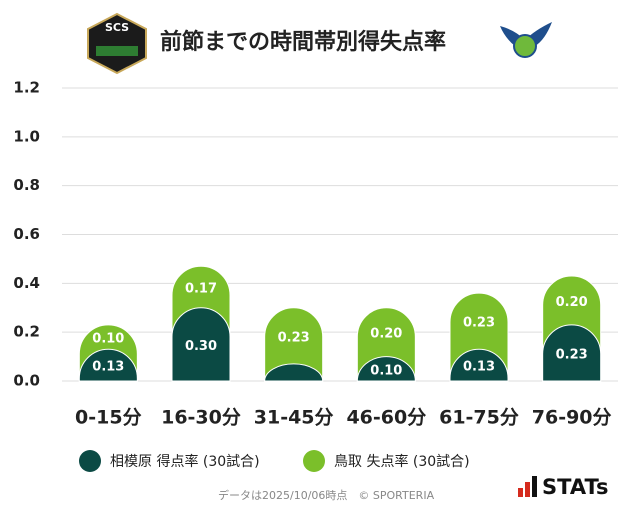  I want to click on x-tick-label: 31-45分, so click(294, 418).